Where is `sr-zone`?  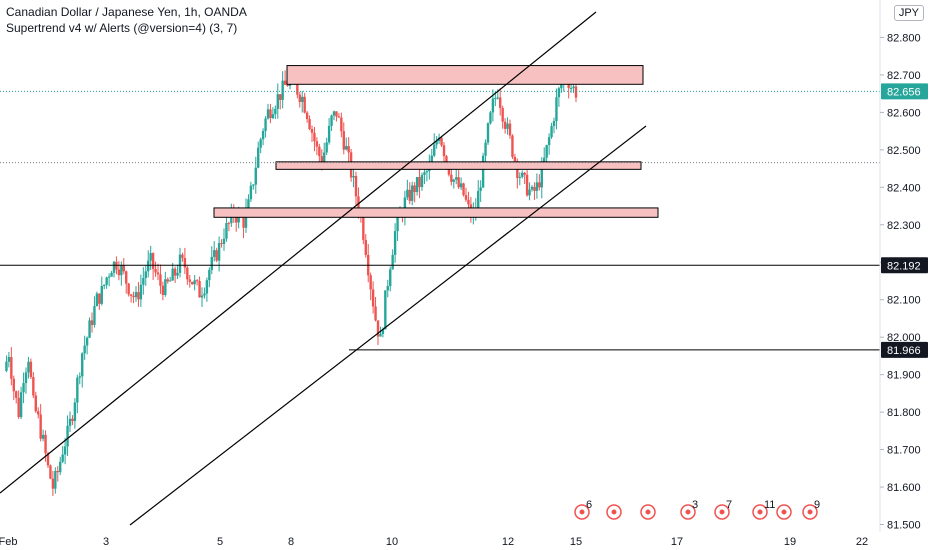 sr-zone is located at coordinates (465, 75).